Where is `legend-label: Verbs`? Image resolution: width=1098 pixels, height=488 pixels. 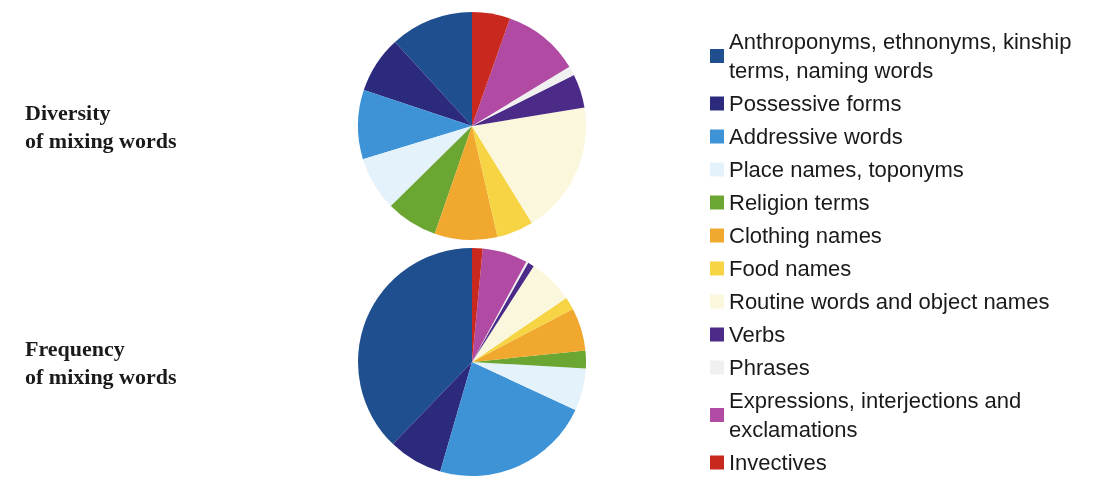
legend-label: Verbs is located at coordinates (757, 334).